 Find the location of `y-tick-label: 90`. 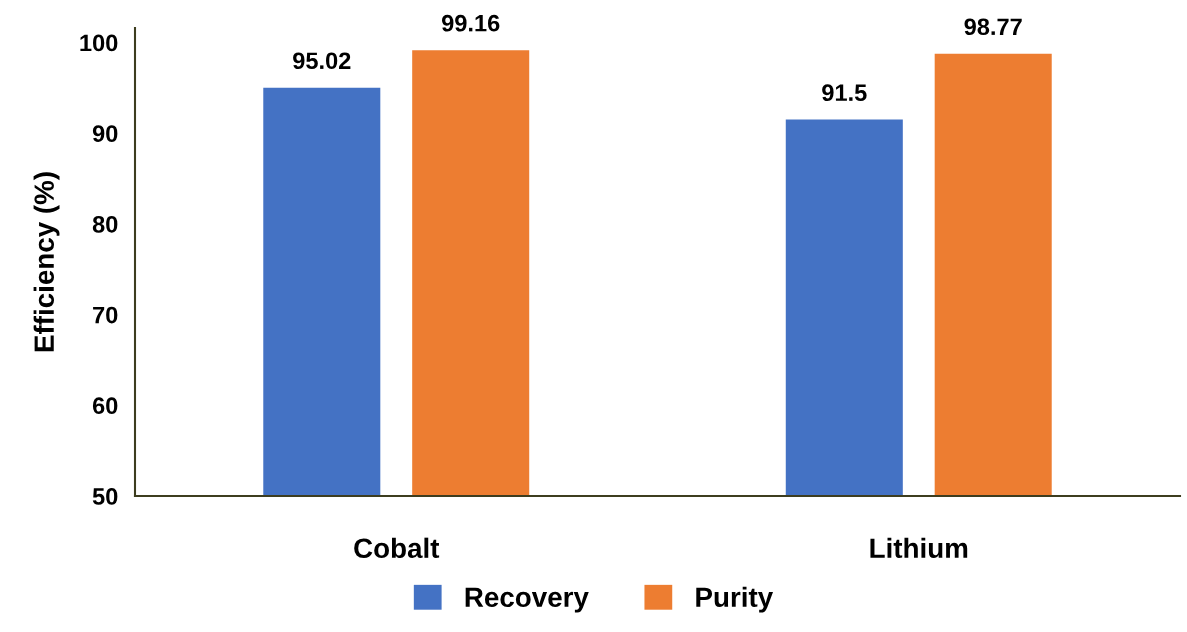

y-tick-label: 90 is located at coordinates (105, 133).